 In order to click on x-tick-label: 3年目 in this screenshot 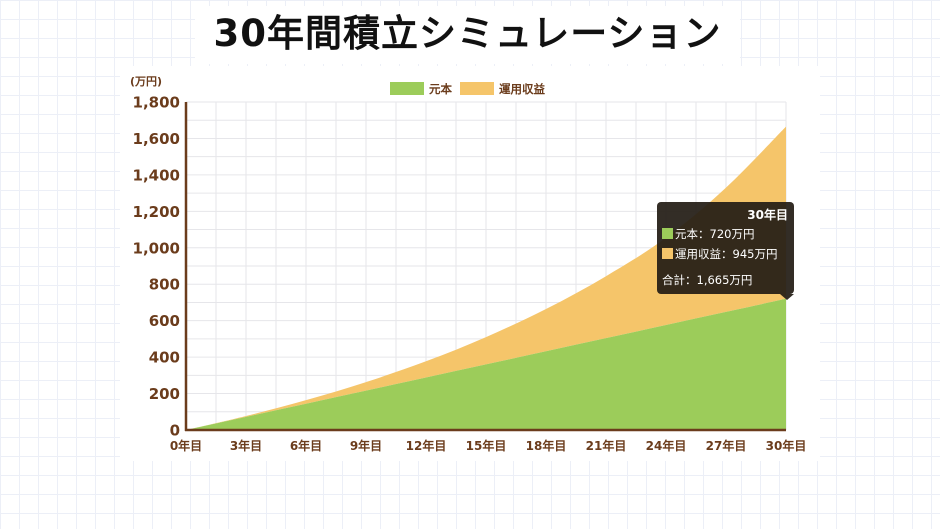, I will do `click(246, 445)`.